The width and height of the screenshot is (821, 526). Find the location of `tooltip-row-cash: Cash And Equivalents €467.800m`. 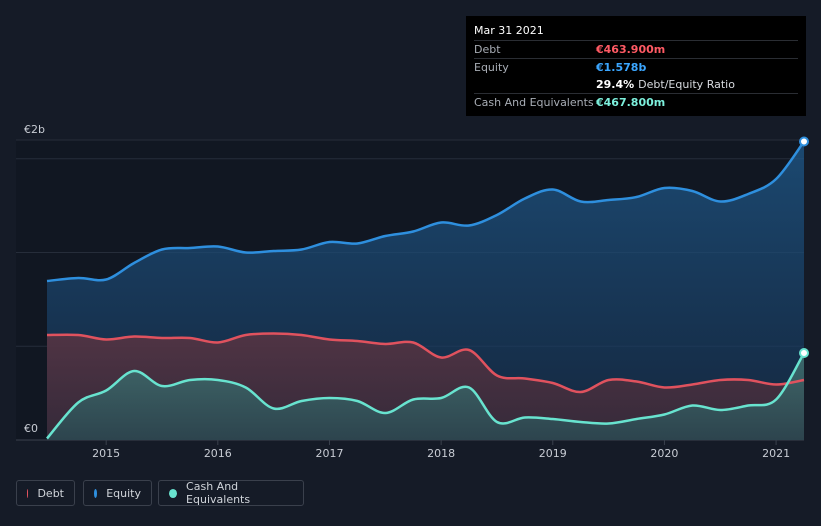

tooltip-row-cash: Cash And Equivalents €467.800m is located at coordinates (636, 102).